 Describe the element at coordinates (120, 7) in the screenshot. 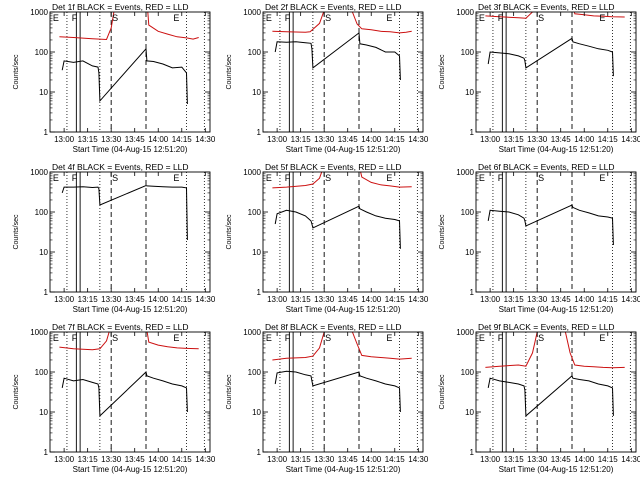

I see `panel-title: Det 1f BLACK = Events, RED = LLD` at that location.